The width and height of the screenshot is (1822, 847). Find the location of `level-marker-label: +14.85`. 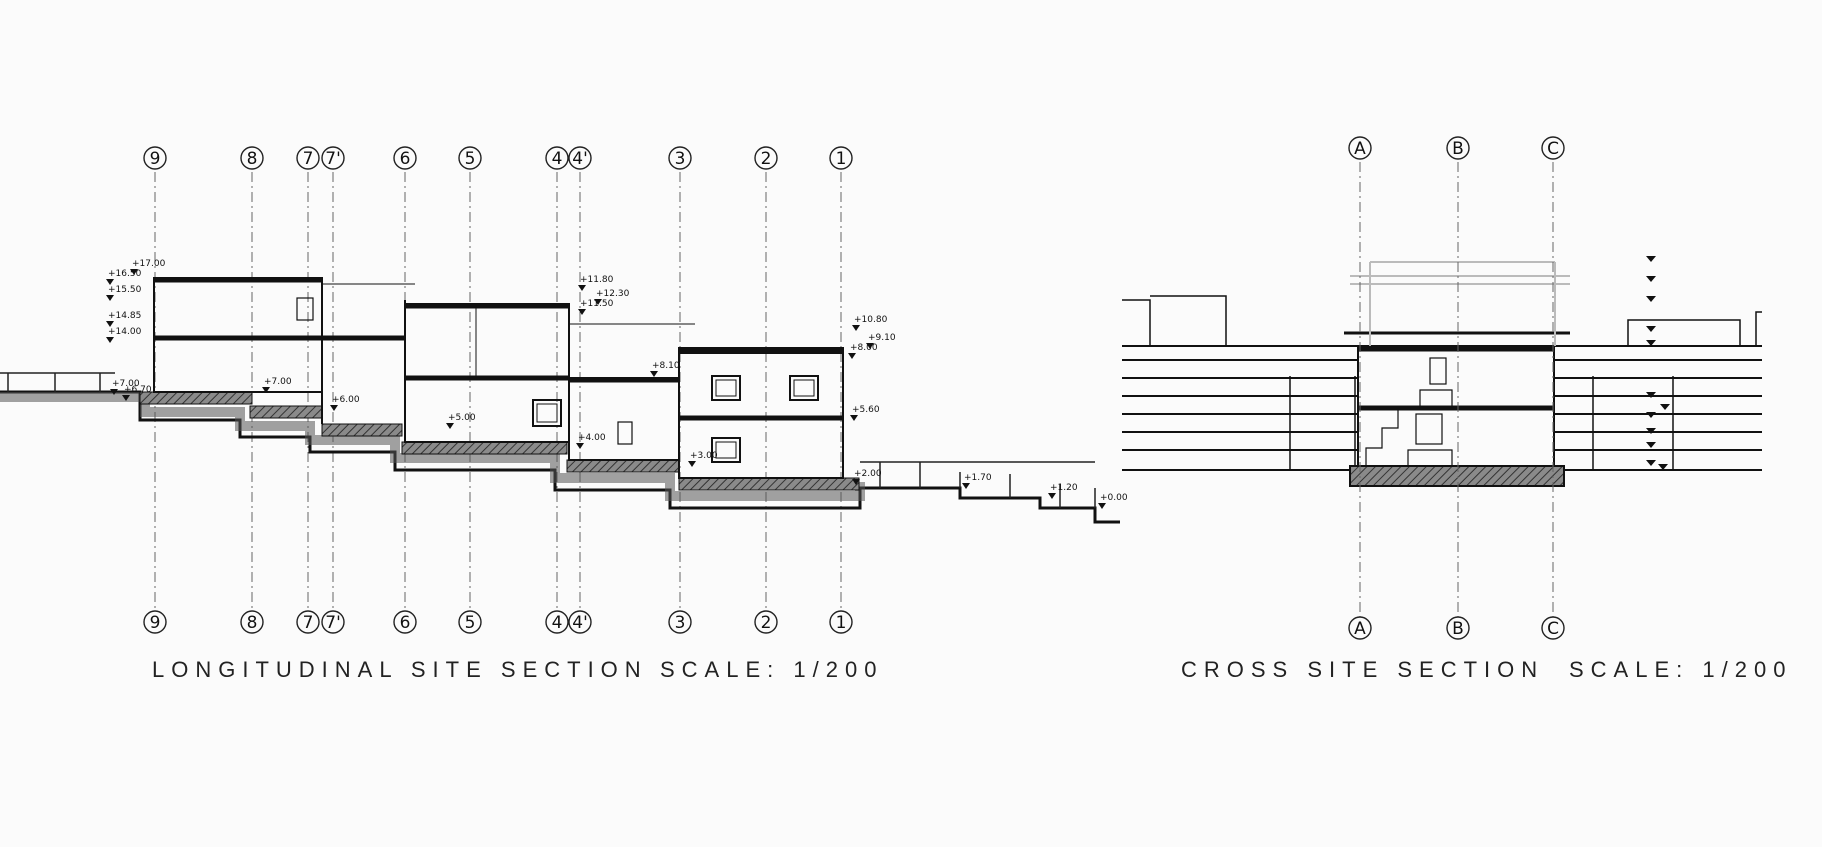

level-marker-label: +14.85 is located at coordinates (124, 316).